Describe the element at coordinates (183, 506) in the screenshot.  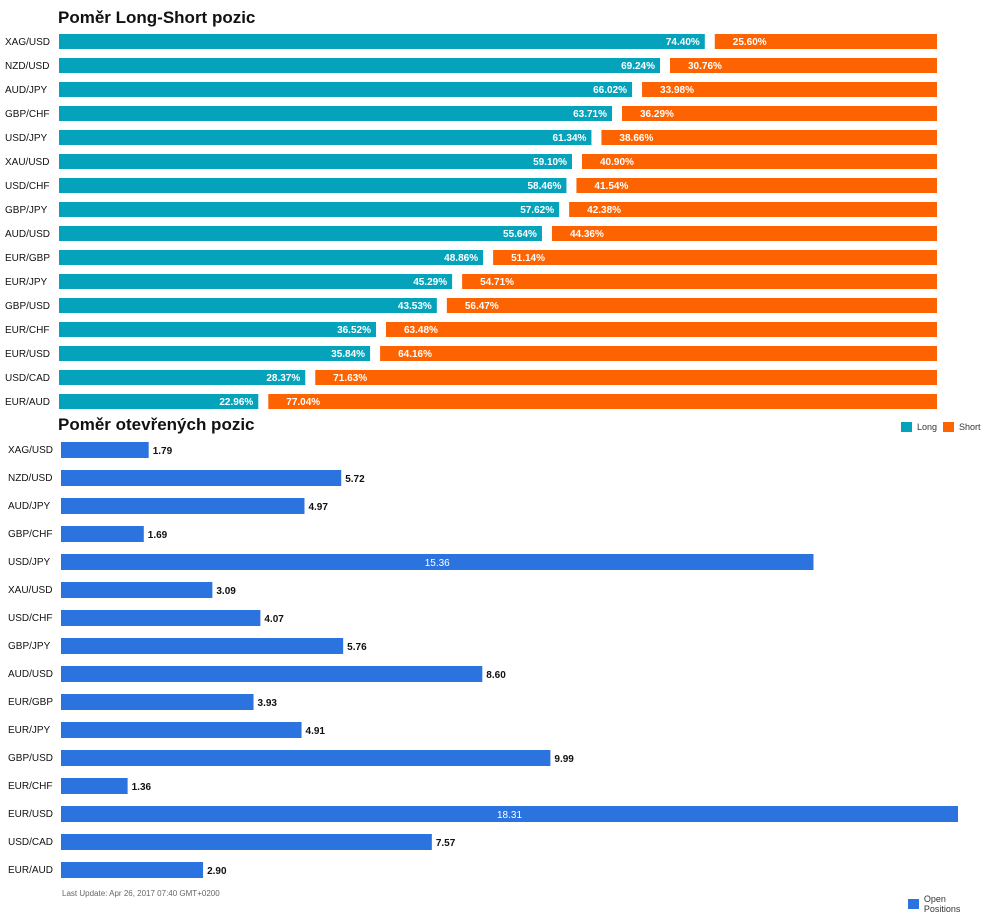
I see `open-bar-aud-jpy` at that location.